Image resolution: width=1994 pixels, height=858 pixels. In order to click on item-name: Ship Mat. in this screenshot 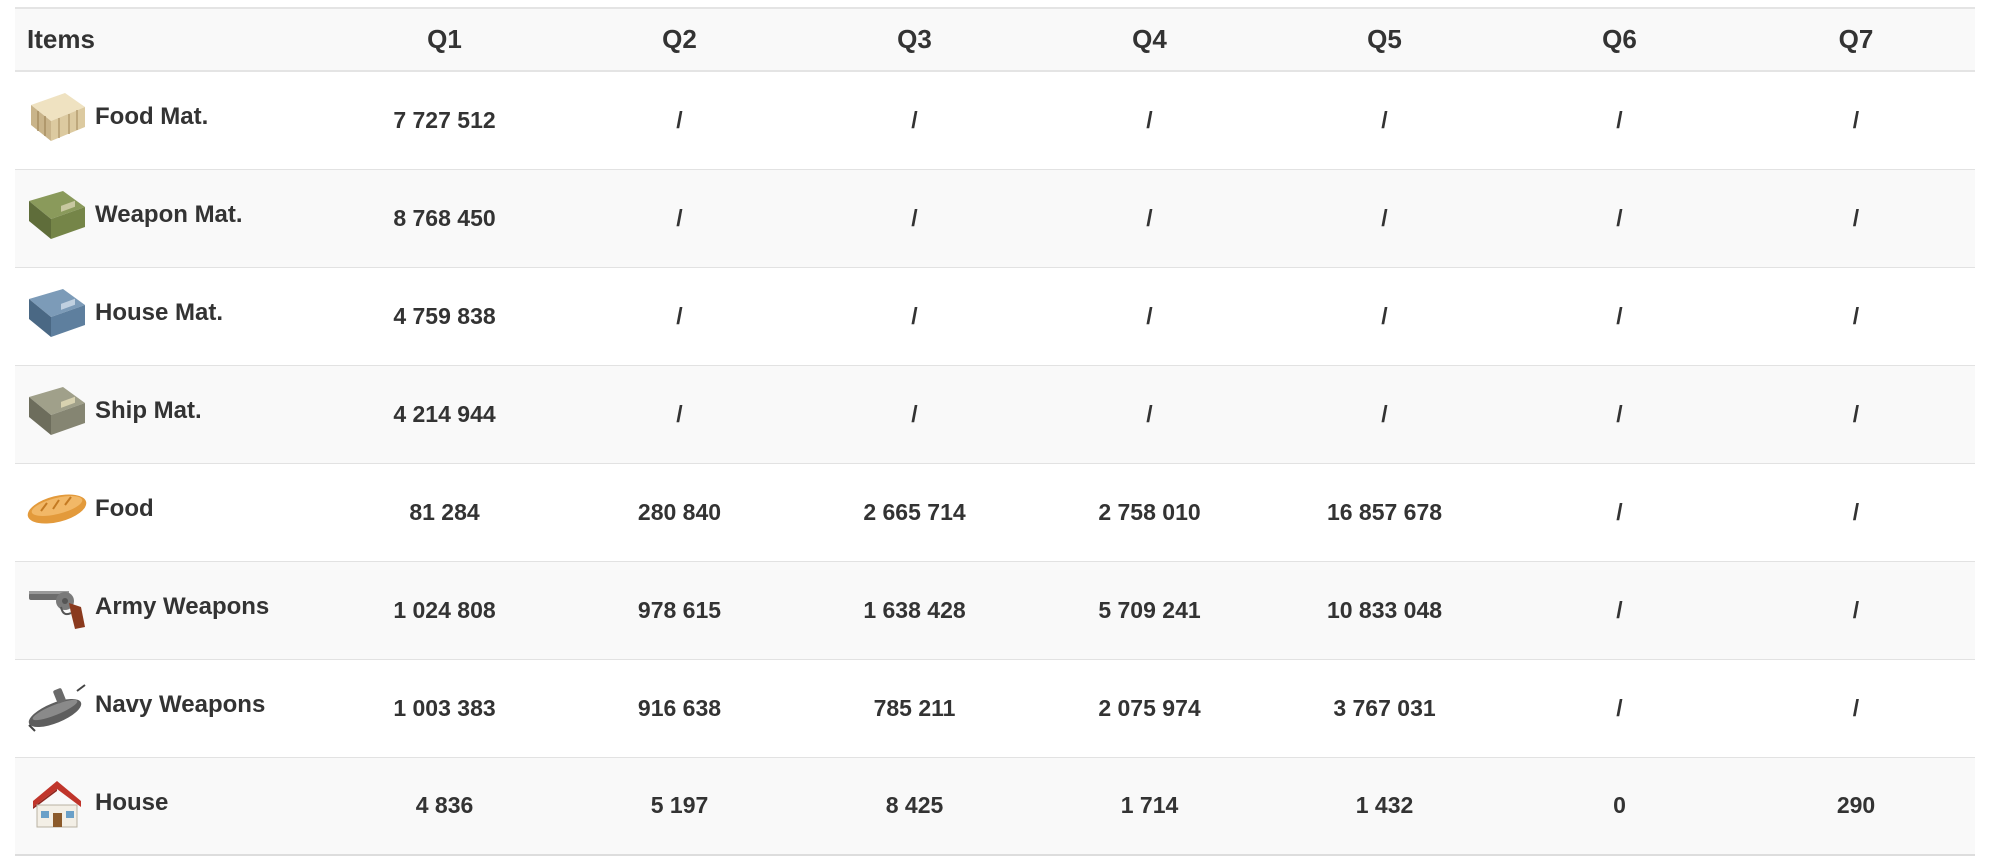, I will do `click(148, 410)`.